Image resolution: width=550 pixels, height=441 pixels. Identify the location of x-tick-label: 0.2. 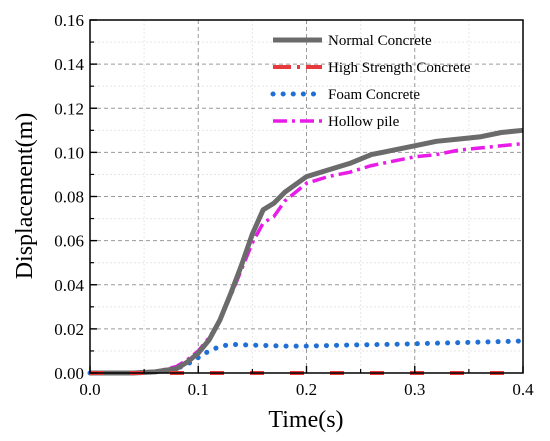
(306, 389).